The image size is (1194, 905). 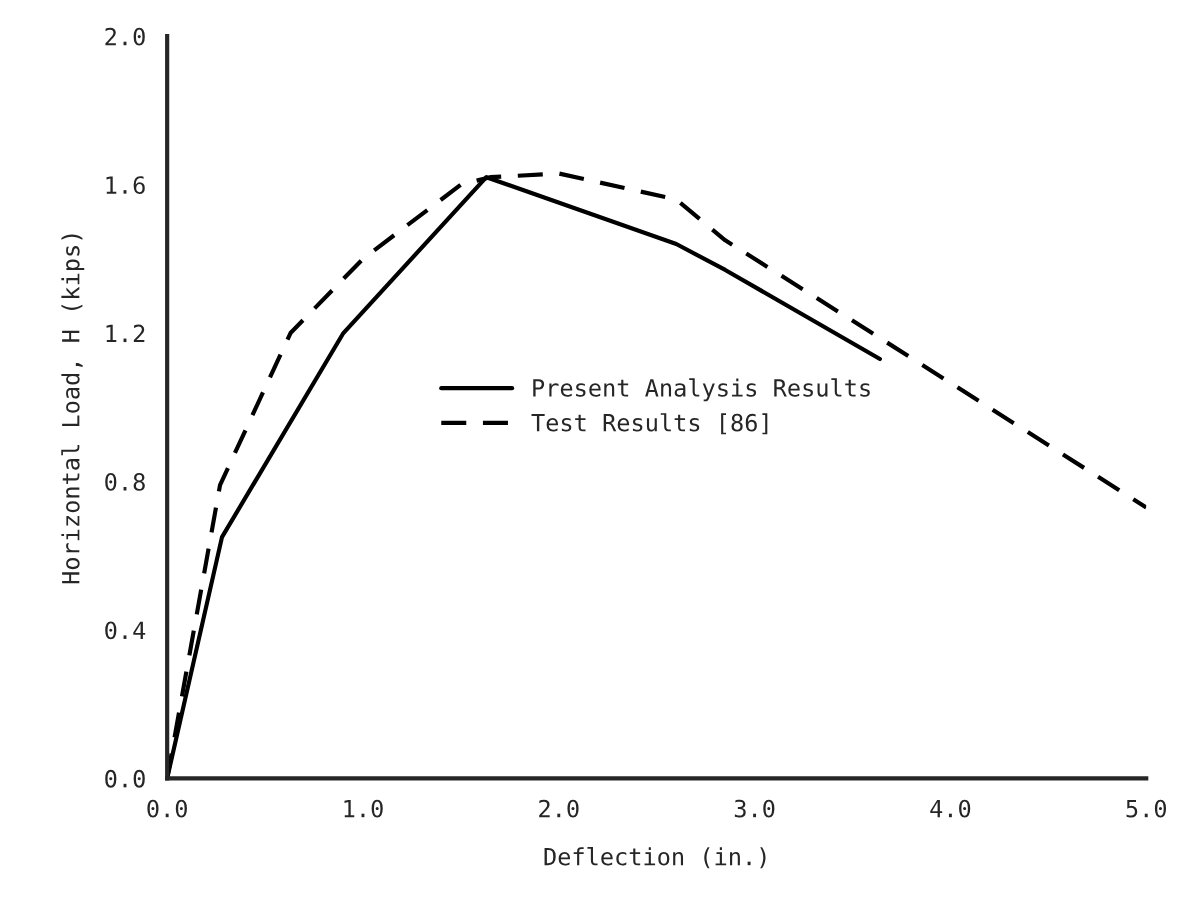 What do you see at coordinates (754, 808) in the screenshot?
I see `x-tick-label: 3.0` at bounding box center [754, 808].